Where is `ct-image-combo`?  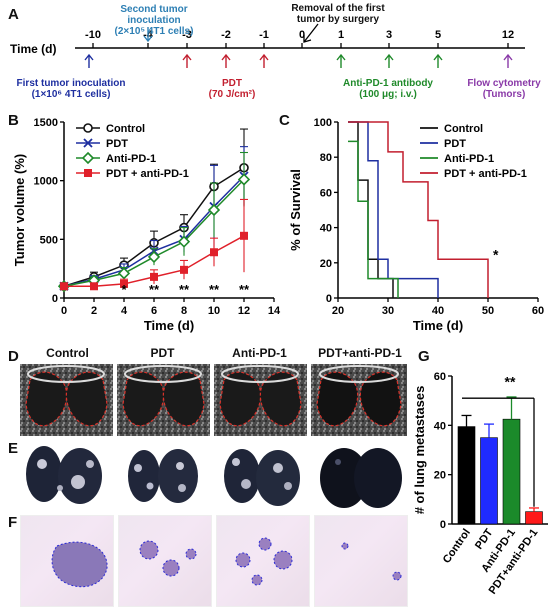
ct-image-combo is located at coordinates (359, 400).